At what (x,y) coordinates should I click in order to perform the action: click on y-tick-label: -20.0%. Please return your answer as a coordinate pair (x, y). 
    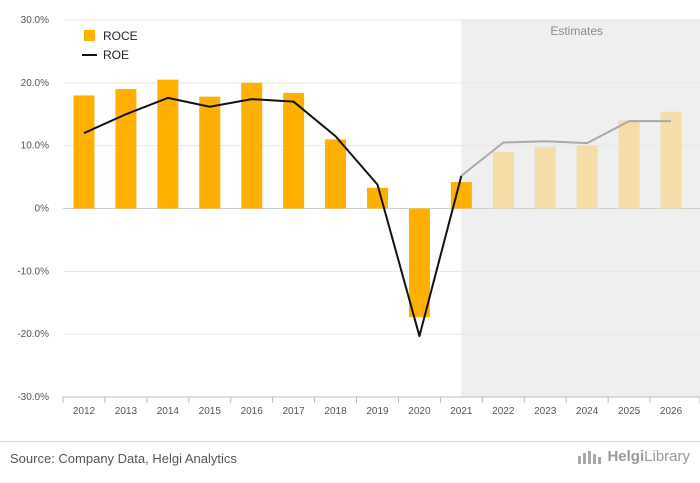
    Looking at the image, I should click on (33, 334).